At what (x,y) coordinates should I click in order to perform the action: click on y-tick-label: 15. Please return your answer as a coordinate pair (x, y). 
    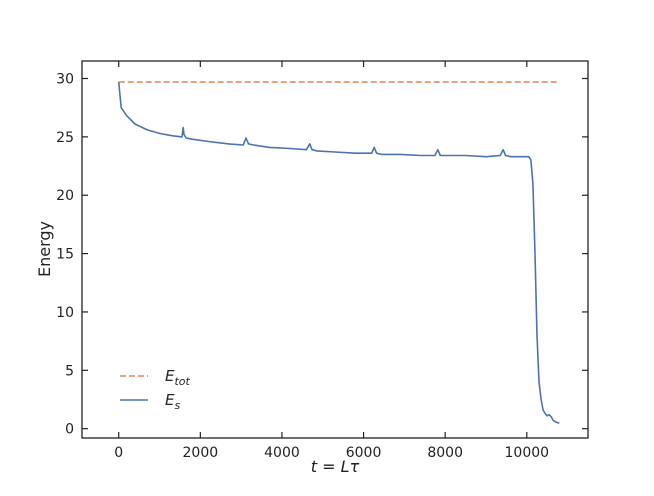
    Looking at the image, I should click on (65, 255).